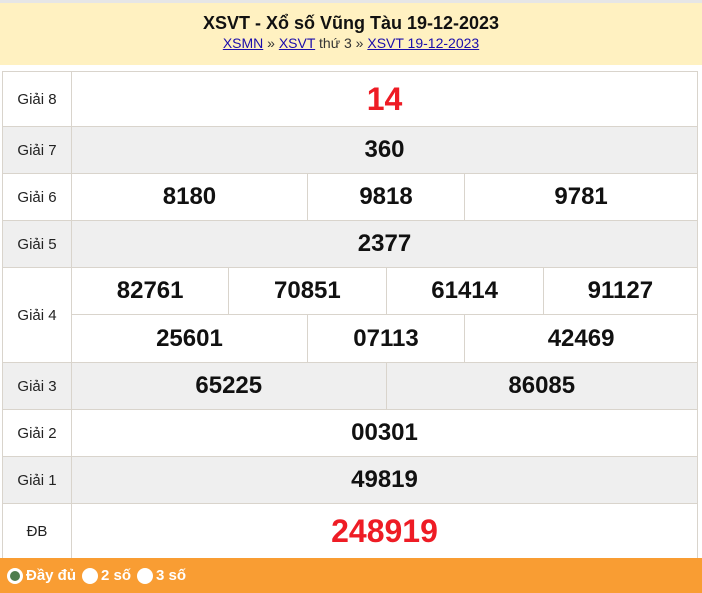 This screenshot has width=702, height=593. I want to click on row-giai-2: Giải 2 00301, so click(350, 433).